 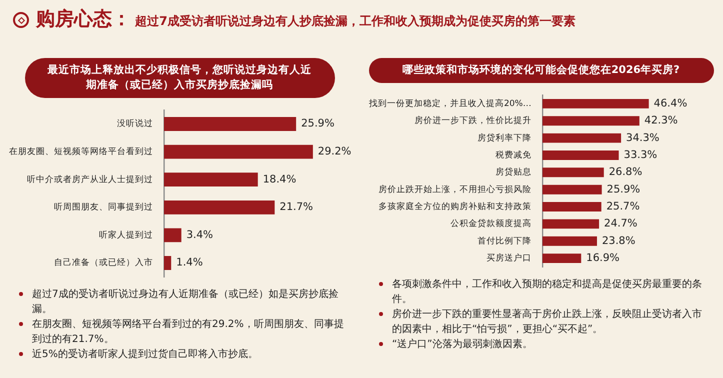 What do you see at coordinates (145, 355) in the screenshot?
I see `text: 近5%的受访者听家人提到过货自己即将入市抄底。` at bounding box center [145, 355].